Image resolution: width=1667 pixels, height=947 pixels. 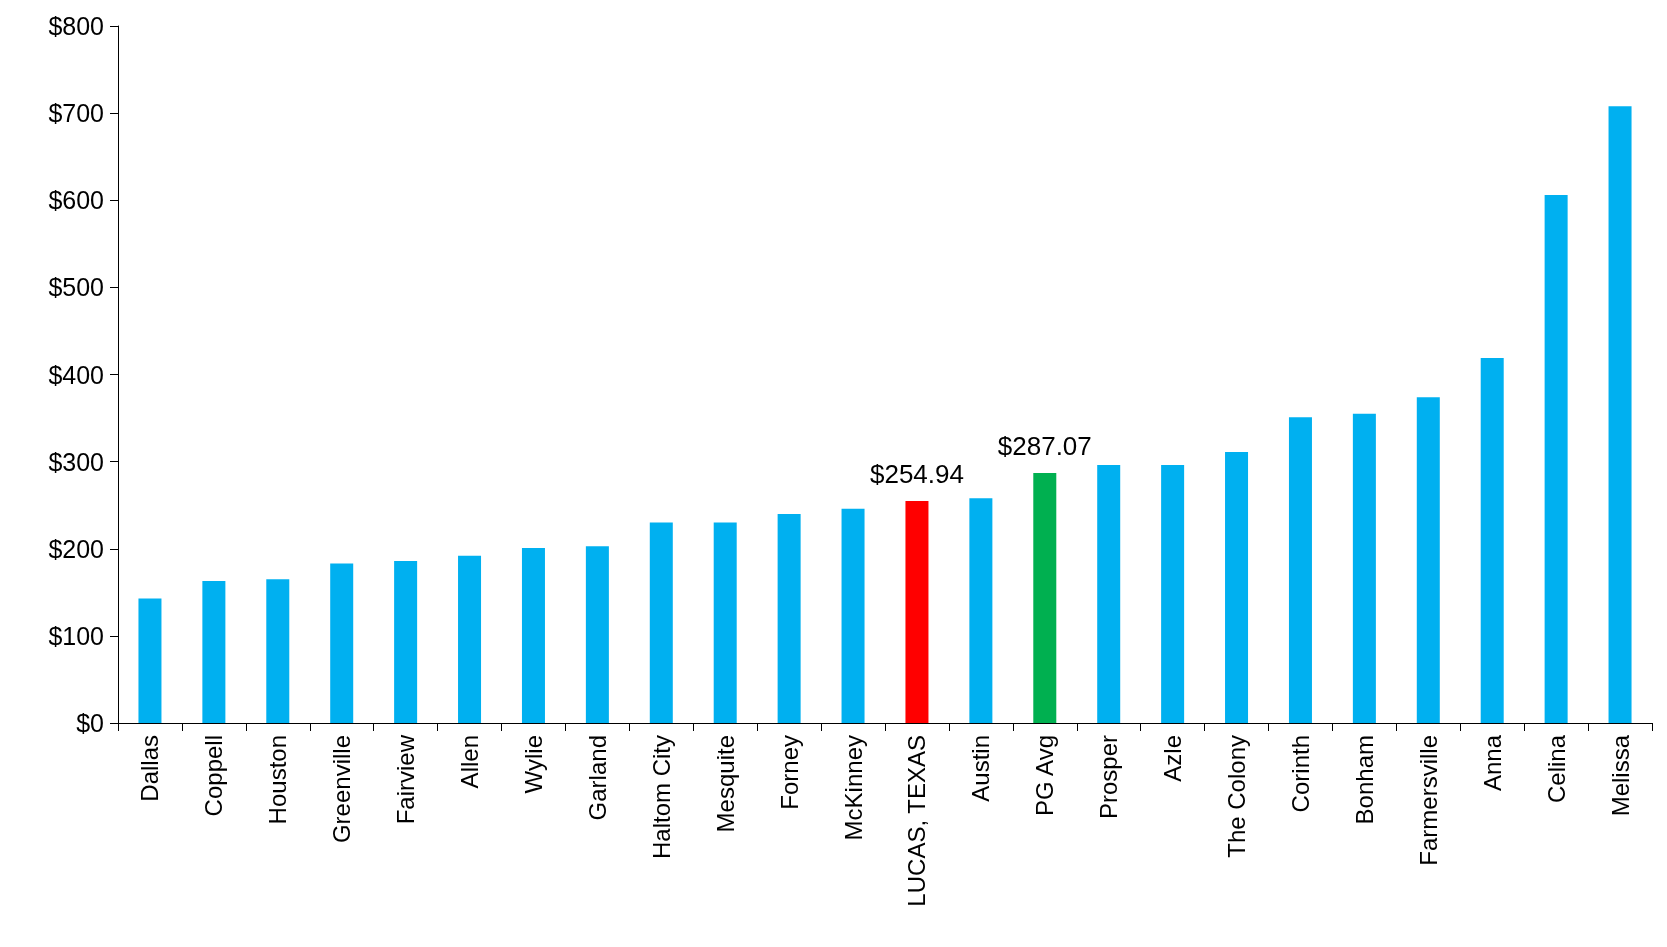 I want to click on x-tick-label: Azle, so click(x=1173, y=758).